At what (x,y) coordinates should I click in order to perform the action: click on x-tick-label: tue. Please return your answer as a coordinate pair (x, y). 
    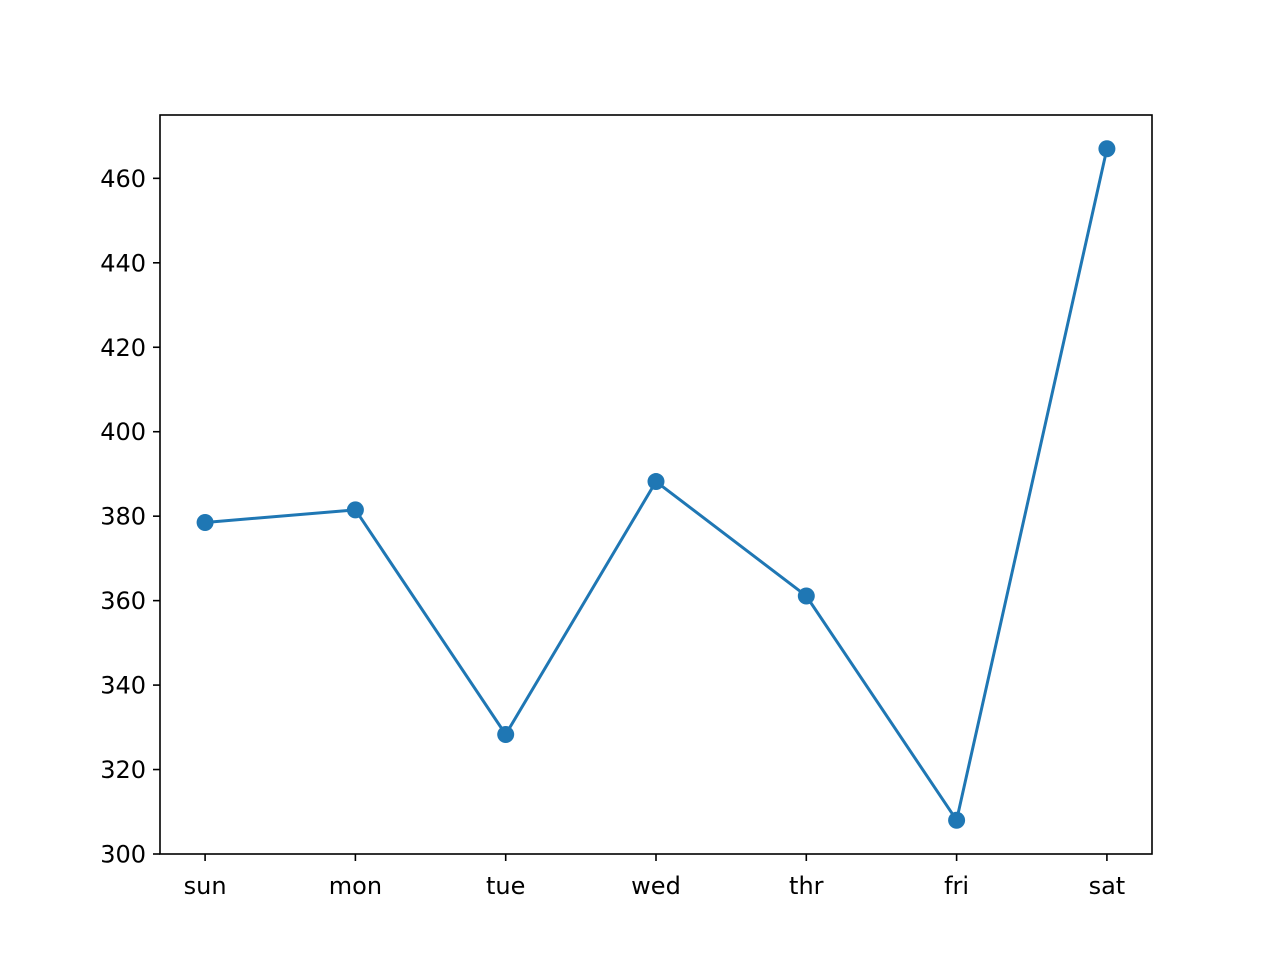
    Looking at the image, I should click on (505, 886).